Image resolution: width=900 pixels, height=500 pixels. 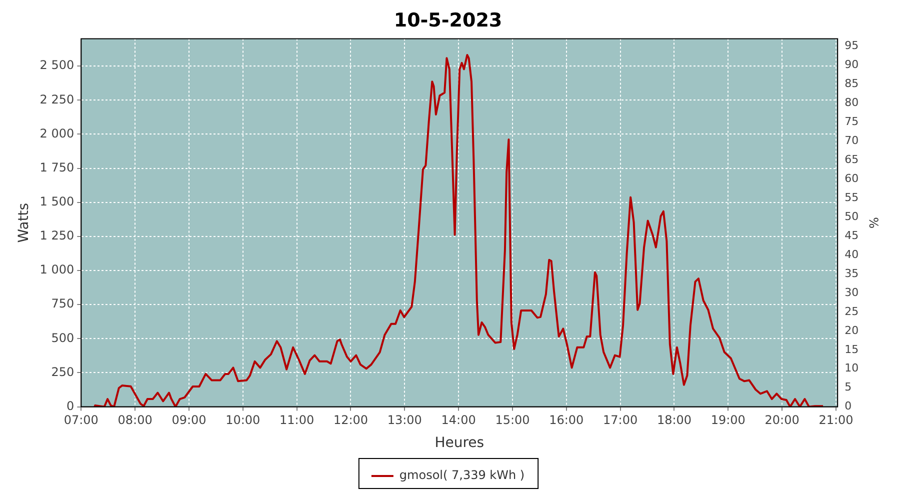 What do you see at coordinates (57, 133) in the screenshot?
I see `y-tick-label: 2 000` at bounding box center [57, 133].